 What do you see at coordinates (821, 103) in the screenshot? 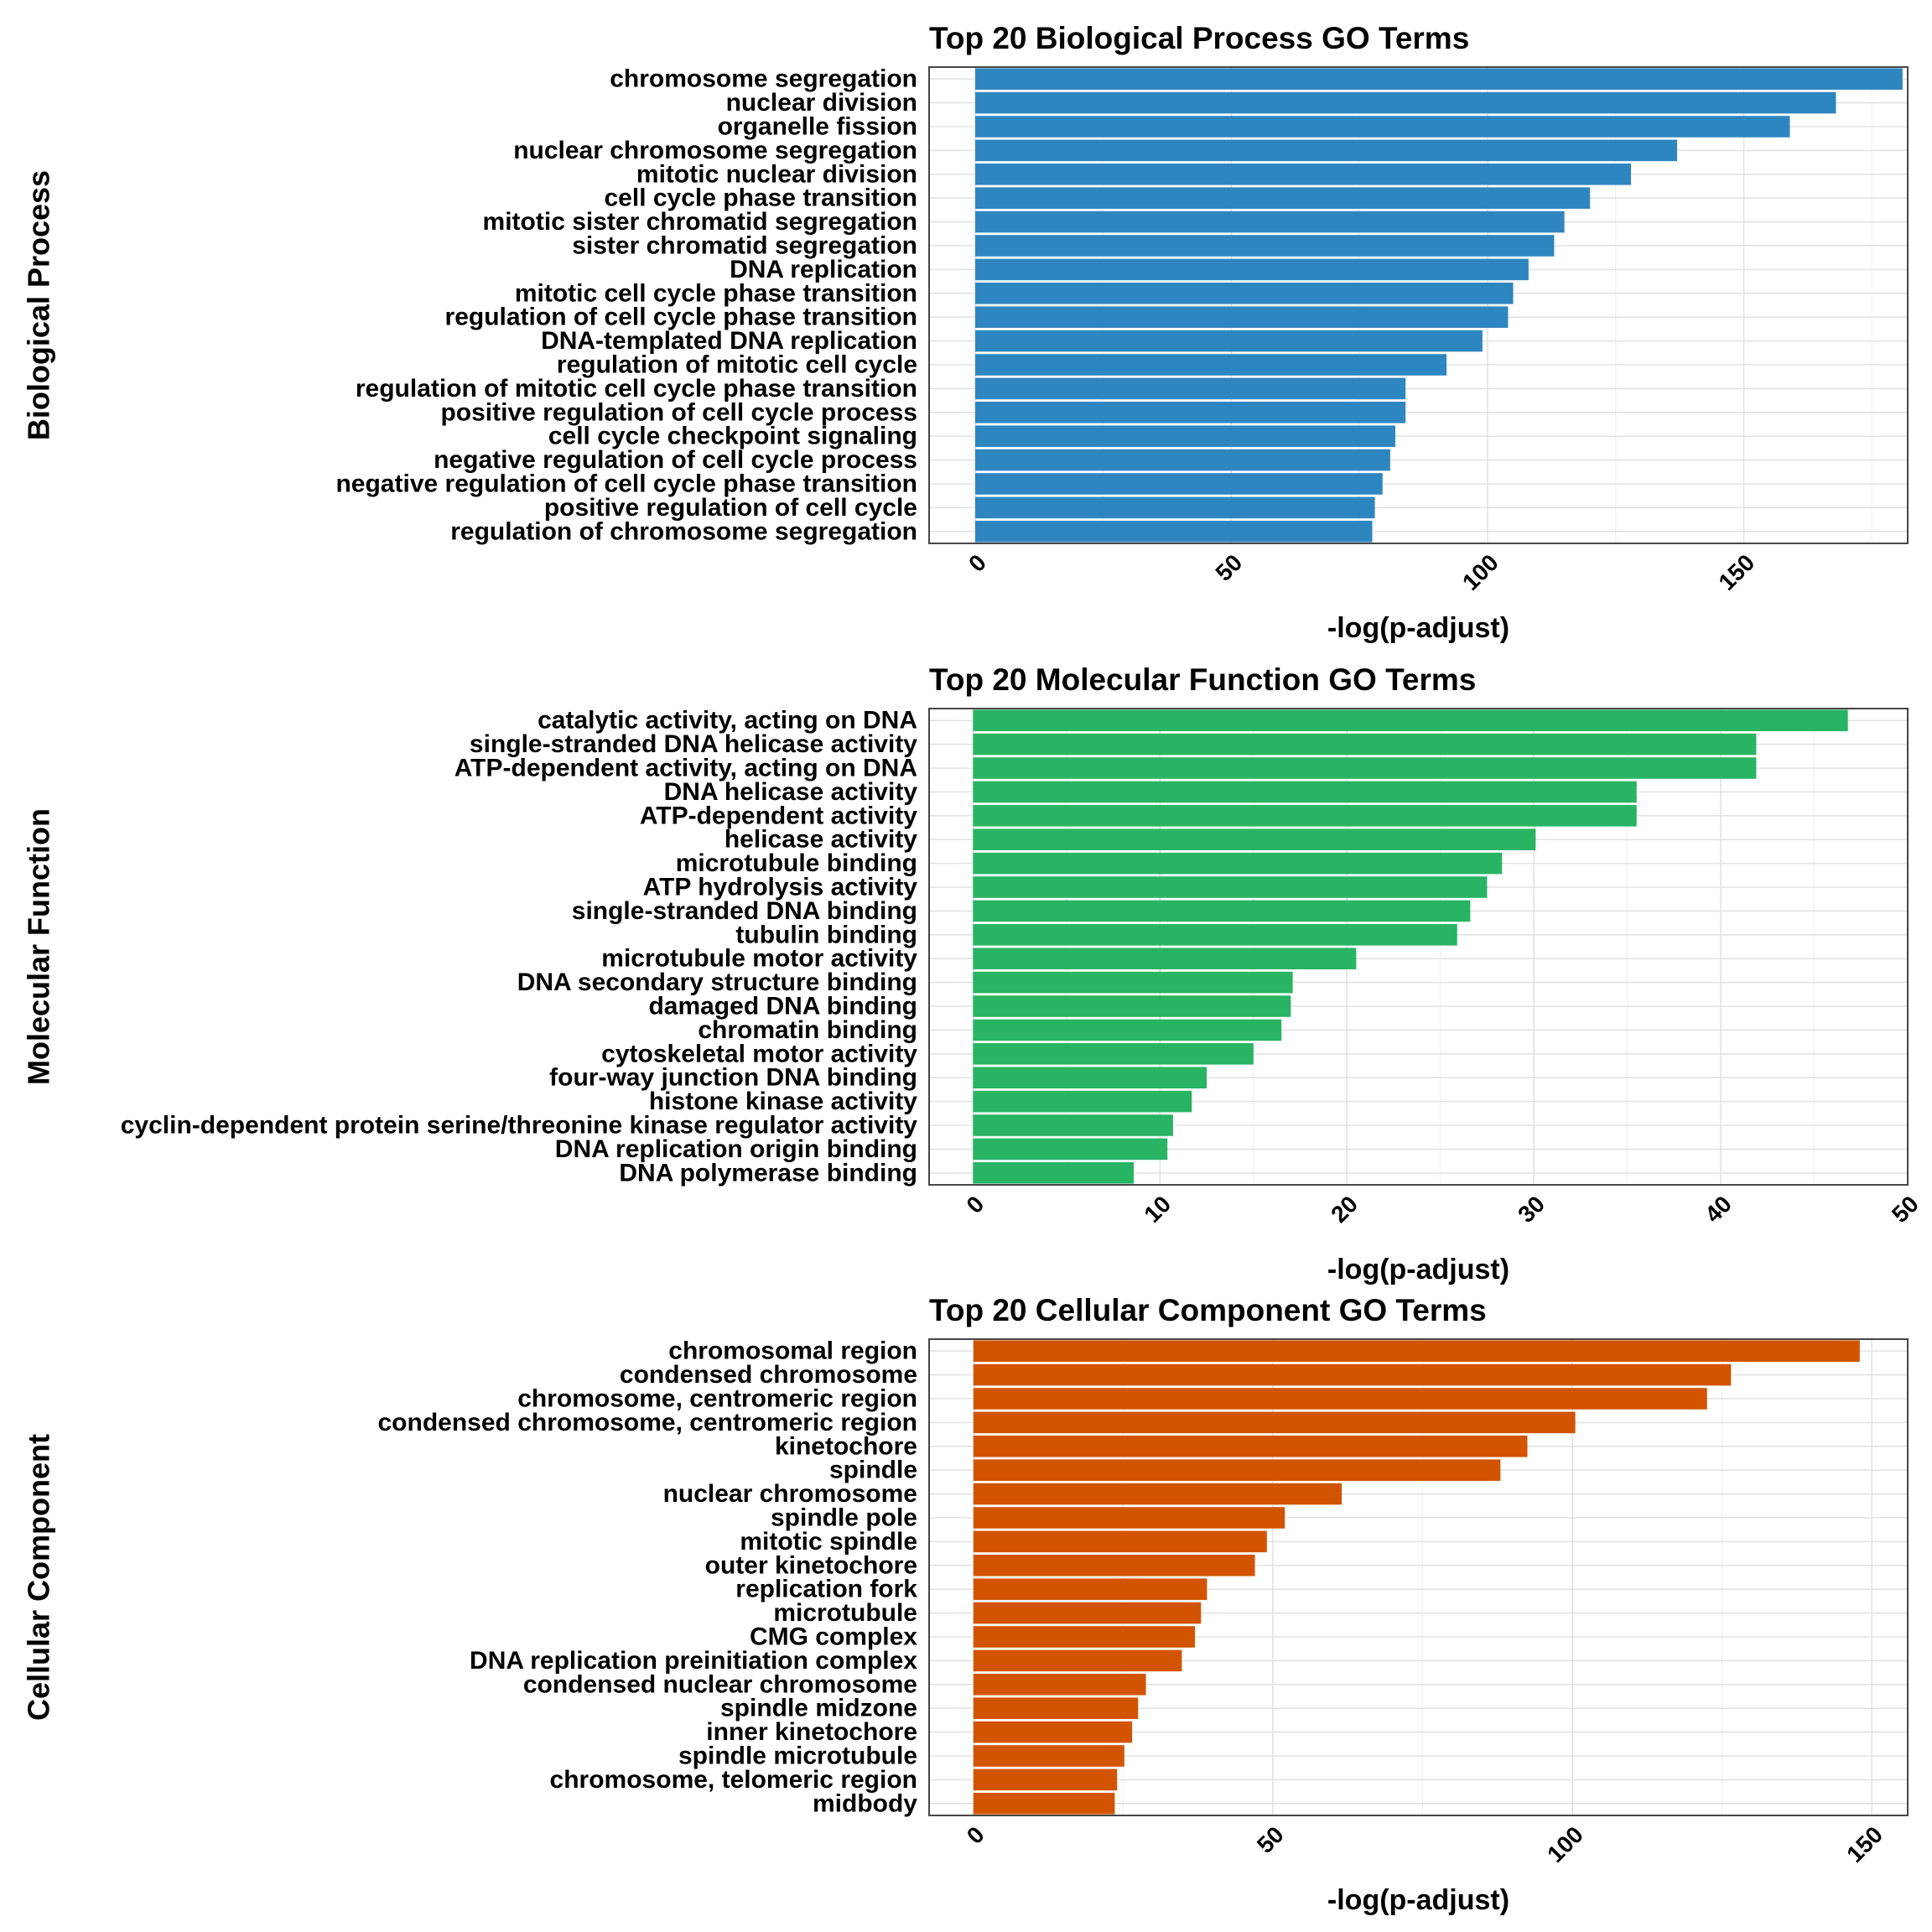
I see `category-label: nuclear division` at bounding box center [821, 103].